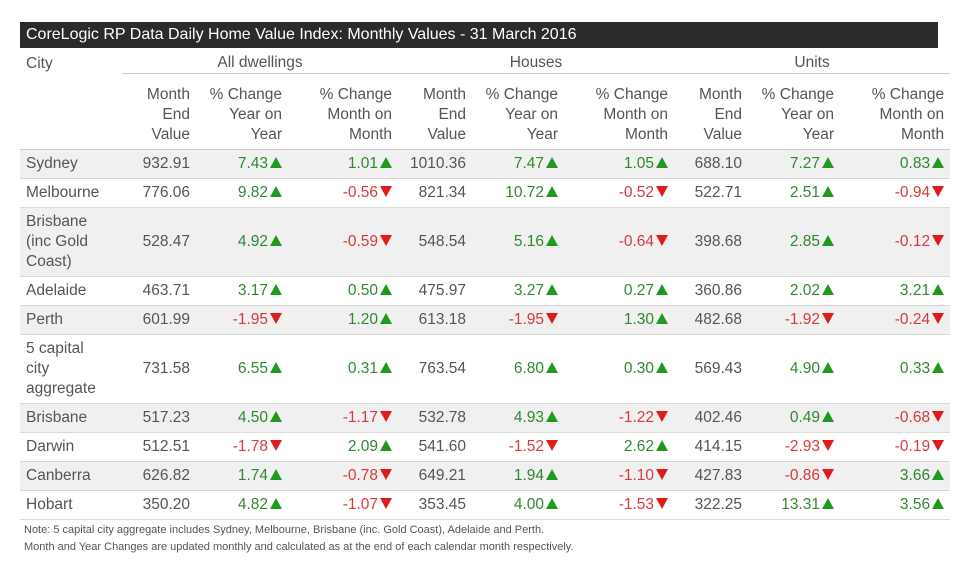 This screenshot has width=959, height=563. Describe the element at coordinates (915, 290) in the screenshot. I see `change-value: 3.21` at that location.